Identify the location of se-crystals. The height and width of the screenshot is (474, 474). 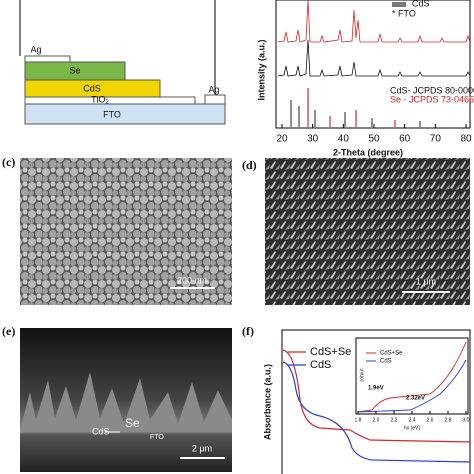
(126, 402).